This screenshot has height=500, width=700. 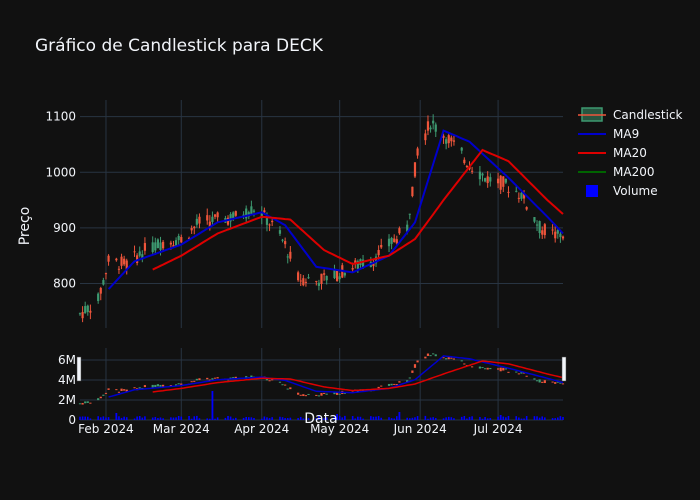 I want to click on legend-item: MA20, so click(x=612, y=153).